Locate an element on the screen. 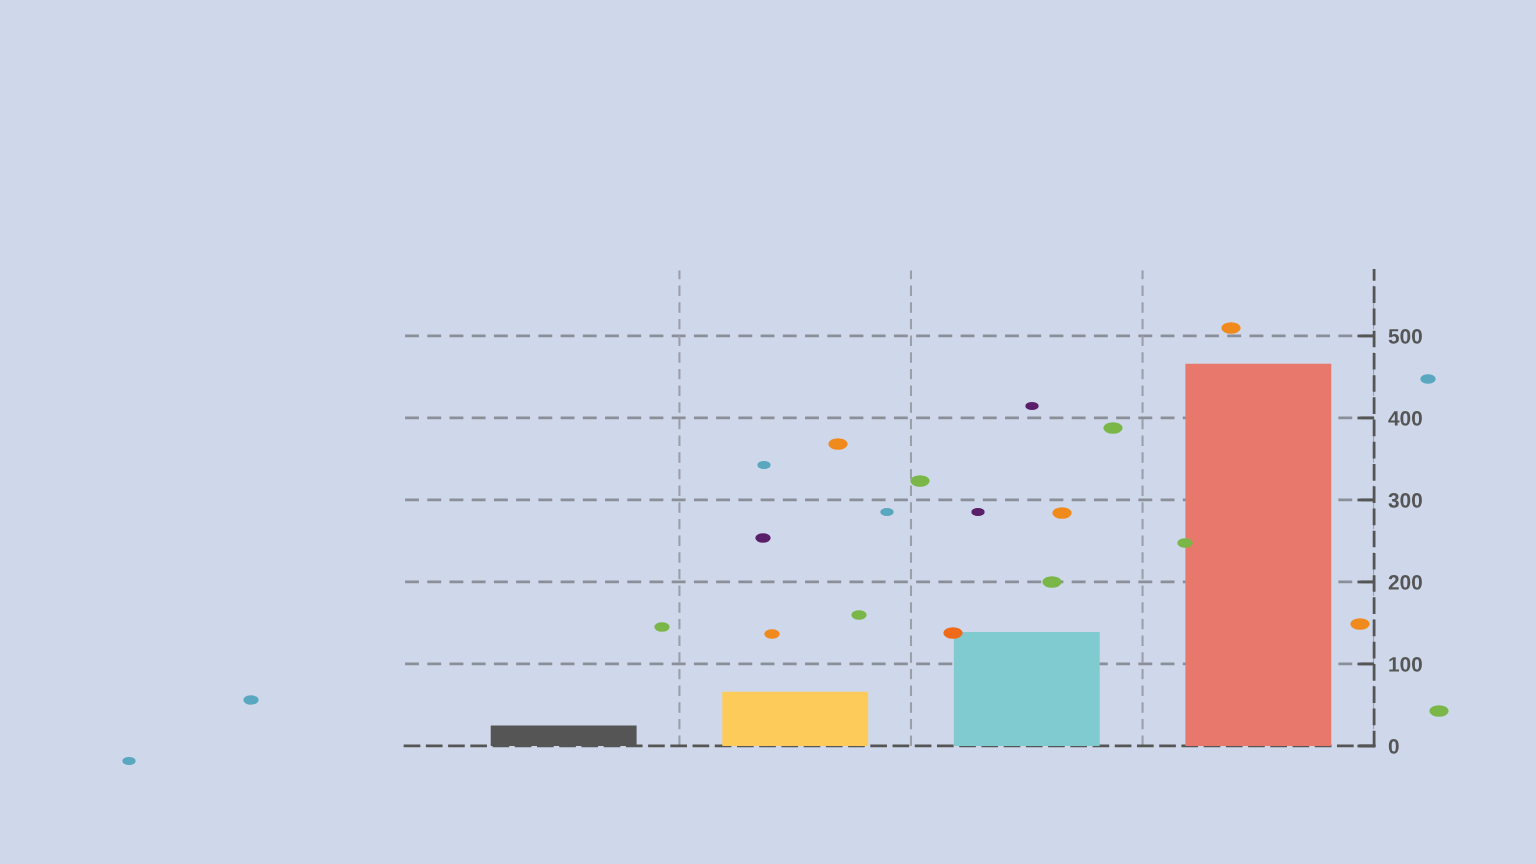  y-tick-label: 400 is located at coordinates (1405, 418).